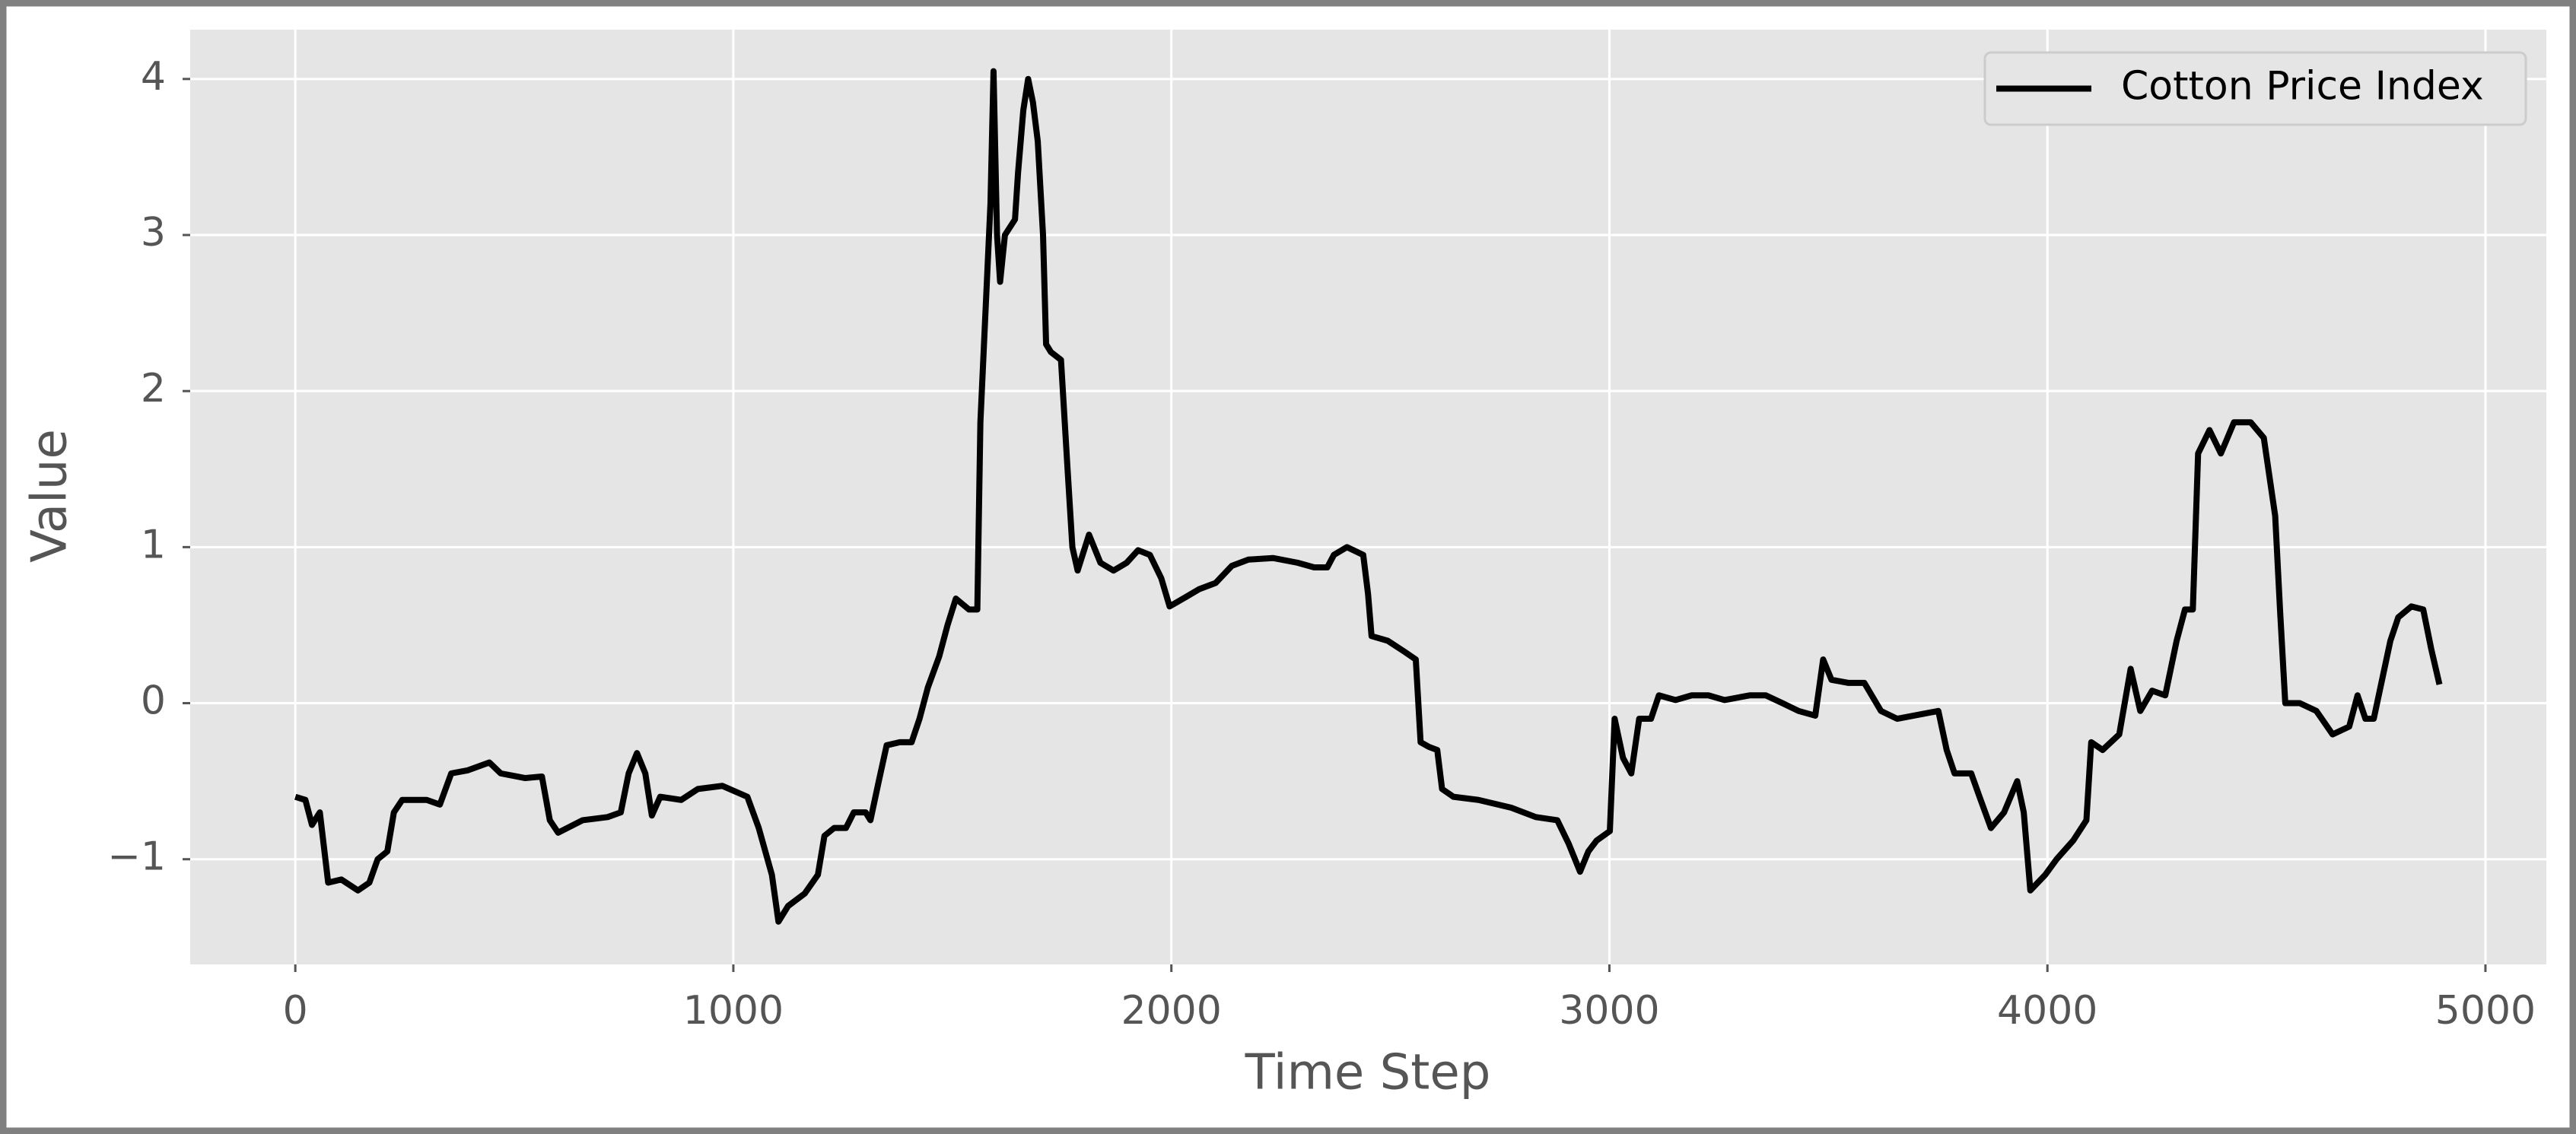 The image size is (2576, 1134). Describe the element at coordinates (1609, 1011) in the screenshot. I see `x-tick-label: 3000` at that location.